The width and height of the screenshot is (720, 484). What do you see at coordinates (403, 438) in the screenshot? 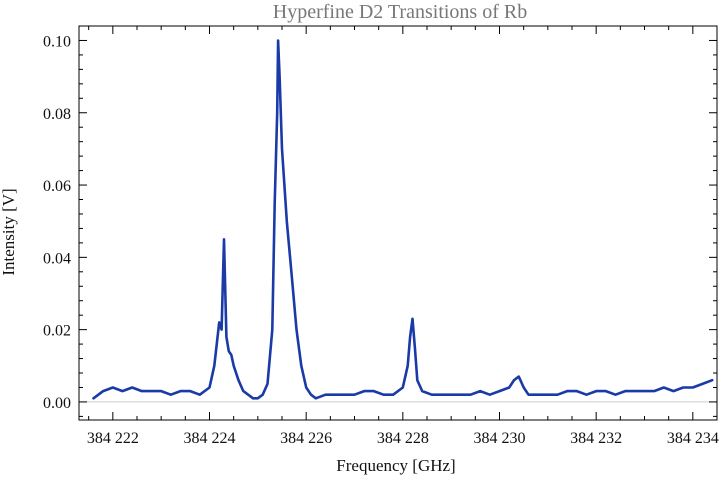
I see `x-tick-label: 384 228` at bounding box center [403, 438].